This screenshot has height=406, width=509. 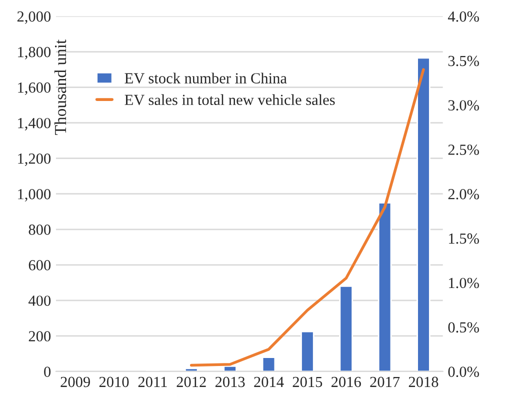 What do you see at coordinates (423, 382) in the screenshot?
I see `x-tick-label: 2018` at bounding box center [423, 382].